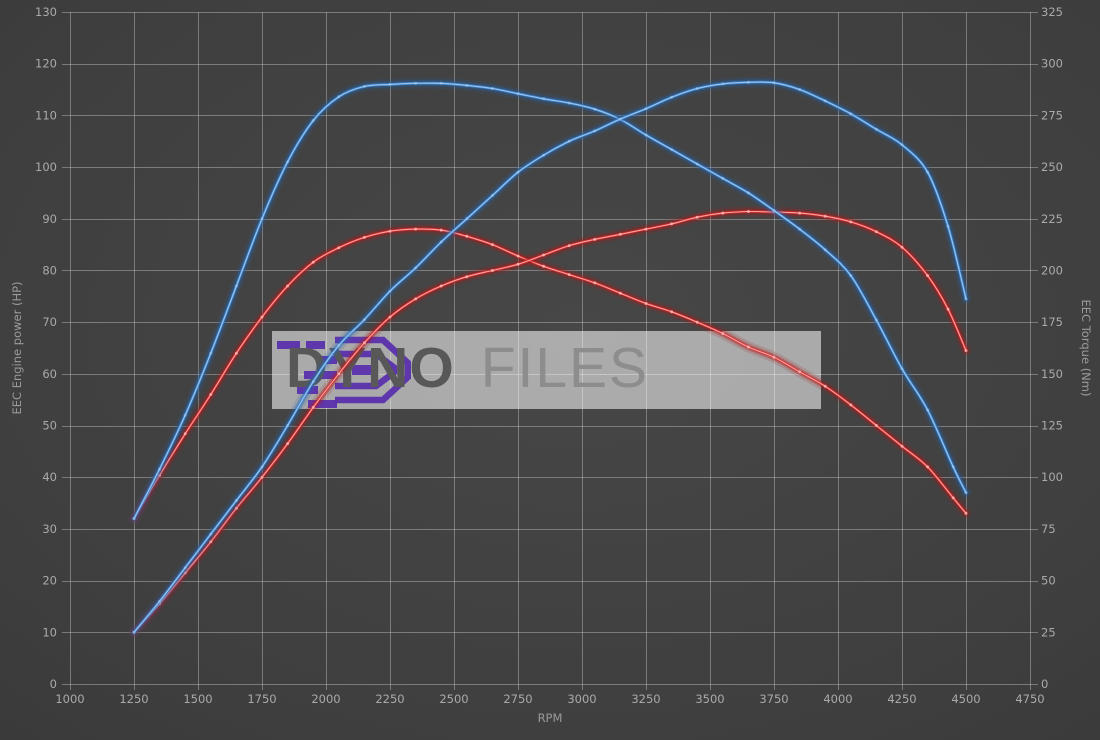  Describe the element at coordinates (1029, 699) in the screenshot. I see `x-tick: 4750` at that location.